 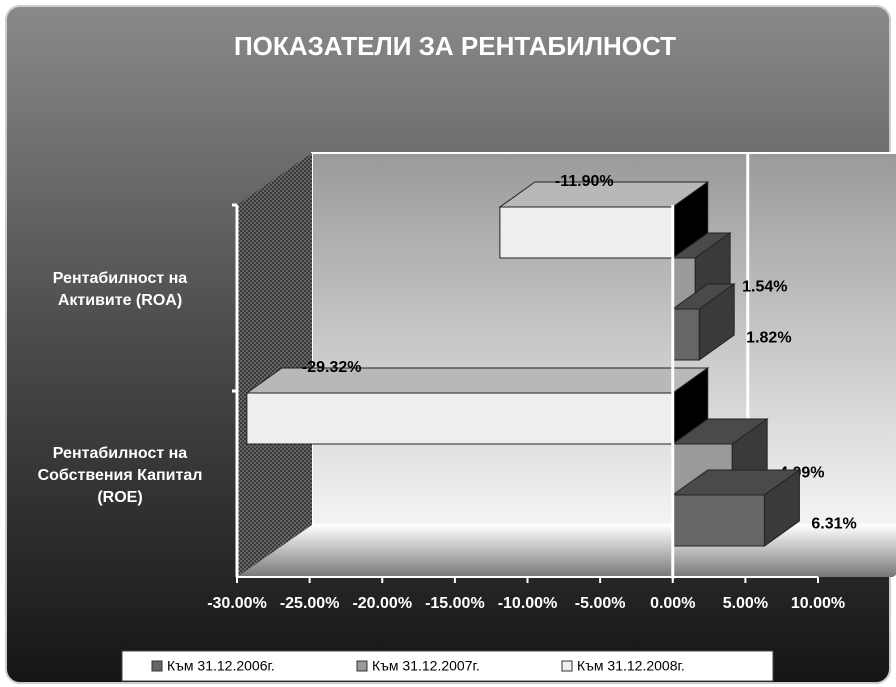 What do you see at coordinates (818, 603) in the screenshot?
I see `x-tick-label: 10.00%` at bounding box center [818, 603].